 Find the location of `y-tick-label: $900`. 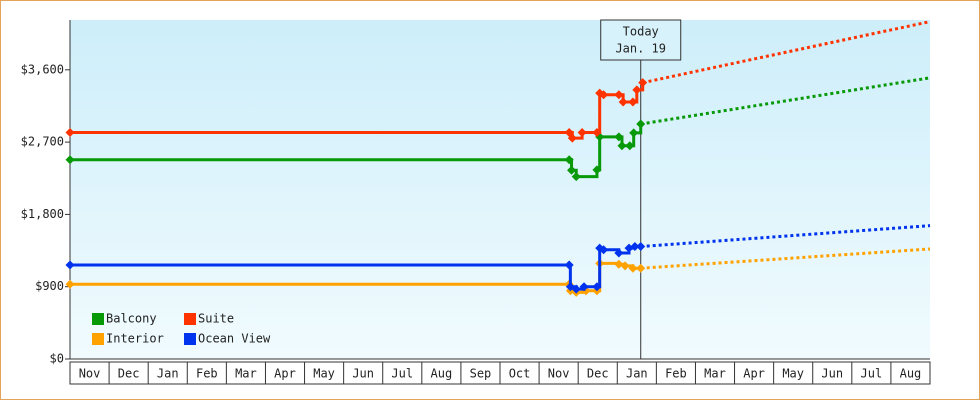

y-tick-label: $900 is located at coordinates (49, 286).